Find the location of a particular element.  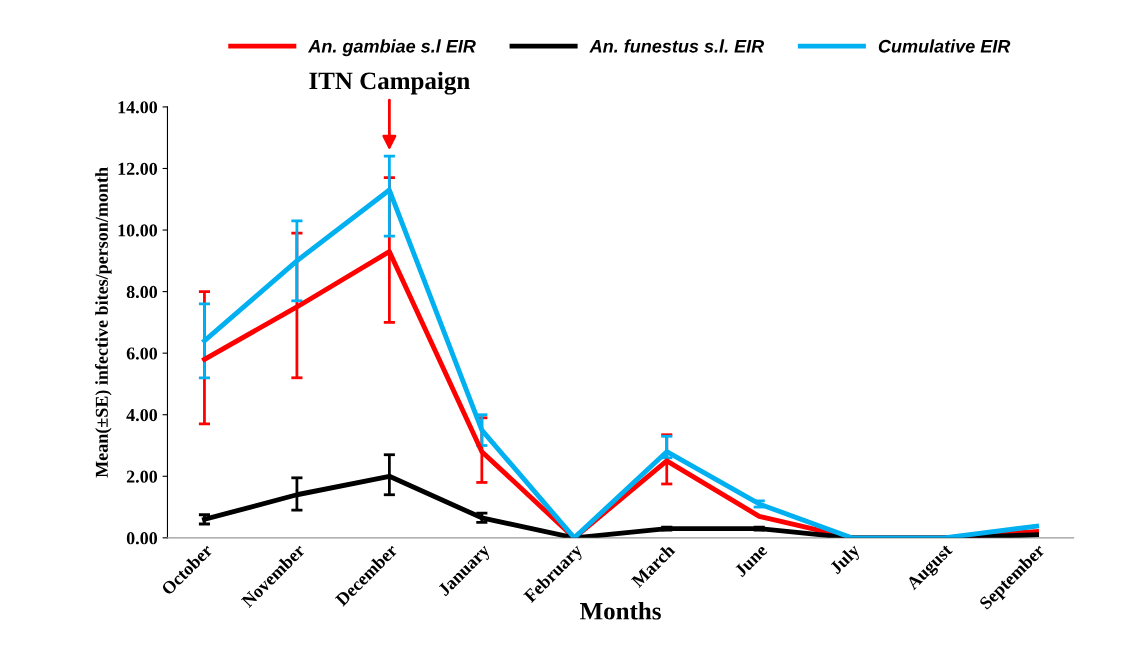

x-tick-label: June is located at coordinates (751, 560).